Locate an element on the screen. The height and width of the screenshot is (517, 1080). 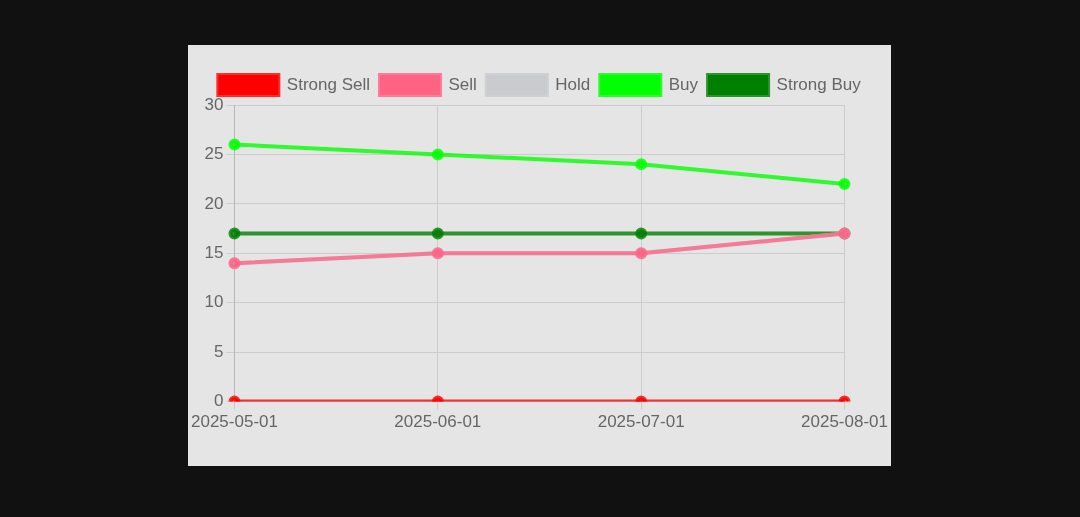
y-tick-label: 30 is located at coordinates (214, 104).